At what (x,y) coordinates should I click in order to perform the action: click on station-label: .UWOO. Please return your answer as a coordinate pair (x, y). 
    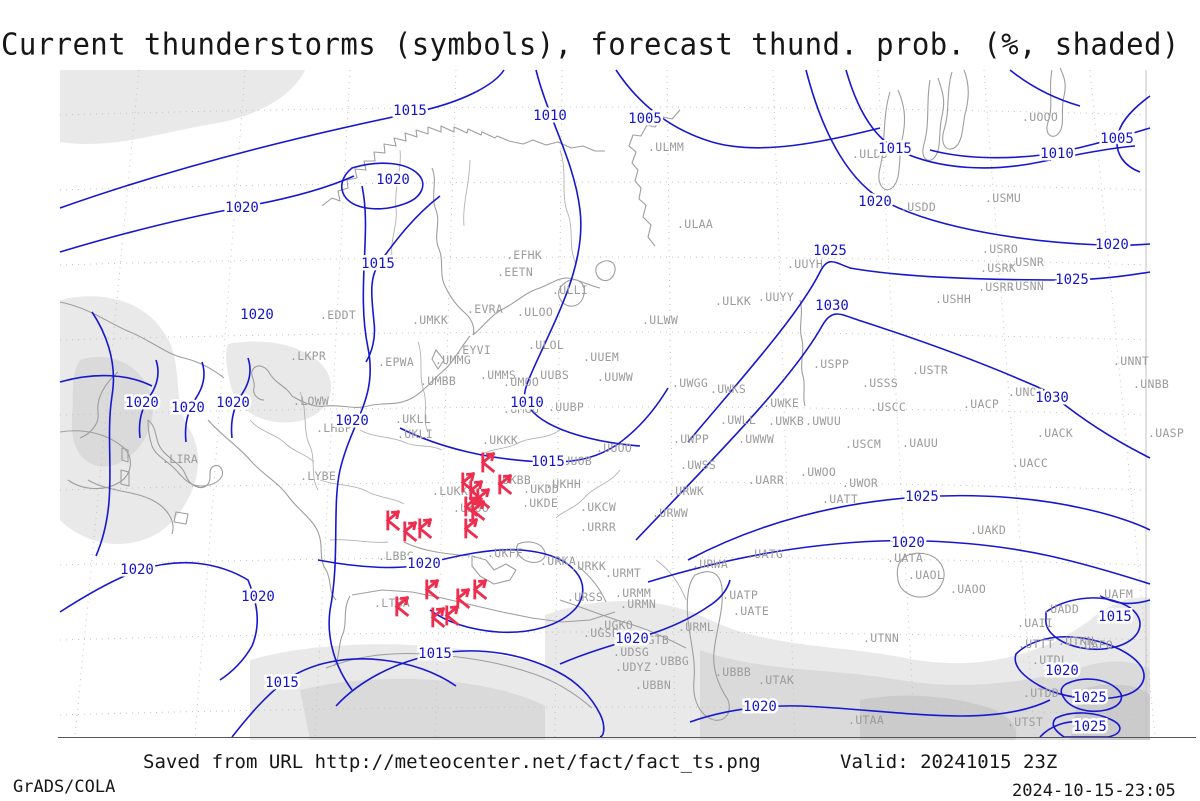
    Looking at the image, I should click on (818, 472).